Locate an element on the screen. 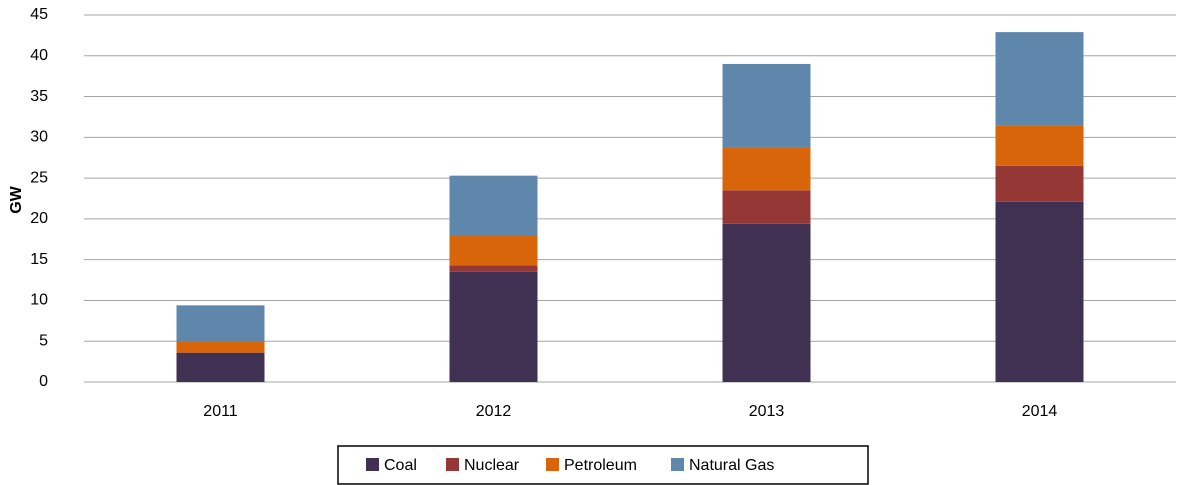 The image size is (1201, 485). y-tick-label: 45 is located at coordinates (39, 14).